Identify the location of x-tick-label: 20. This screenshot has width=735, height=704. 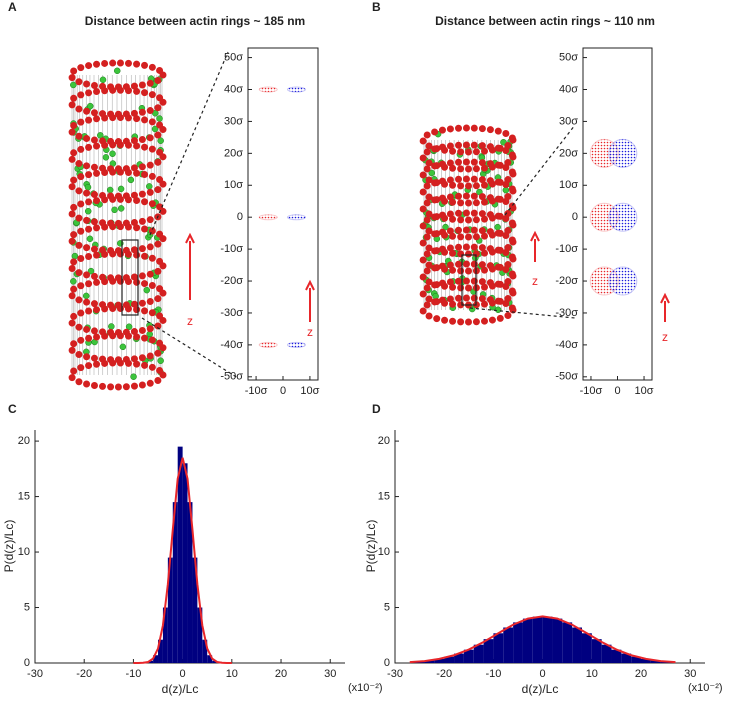
(281, 674).